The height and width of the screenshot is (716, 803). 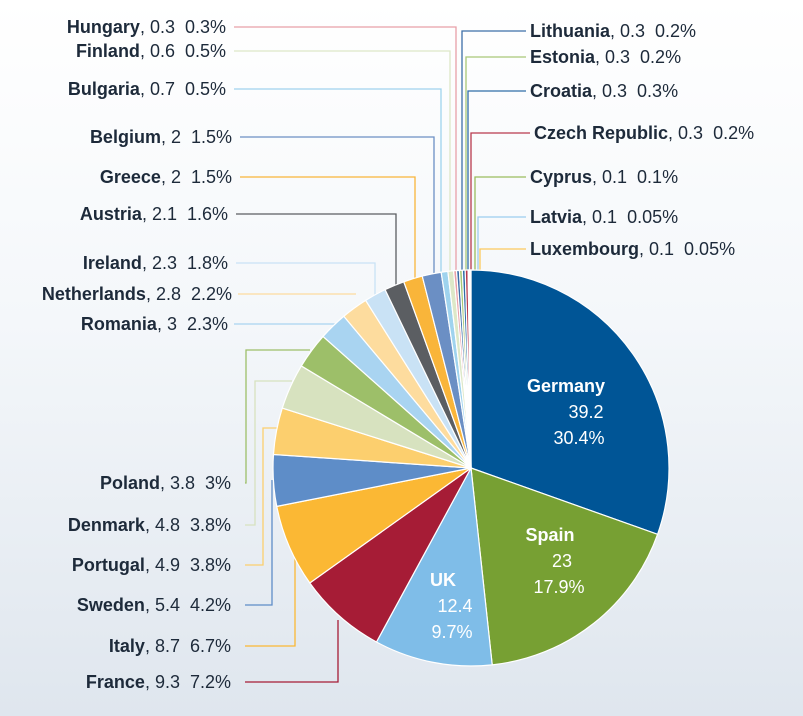 What do you see at coordinates (205, 89) in the screenshot?
I see `slice-label-bulgaria-pct: 0.5%` at bounding box center [205, 89].